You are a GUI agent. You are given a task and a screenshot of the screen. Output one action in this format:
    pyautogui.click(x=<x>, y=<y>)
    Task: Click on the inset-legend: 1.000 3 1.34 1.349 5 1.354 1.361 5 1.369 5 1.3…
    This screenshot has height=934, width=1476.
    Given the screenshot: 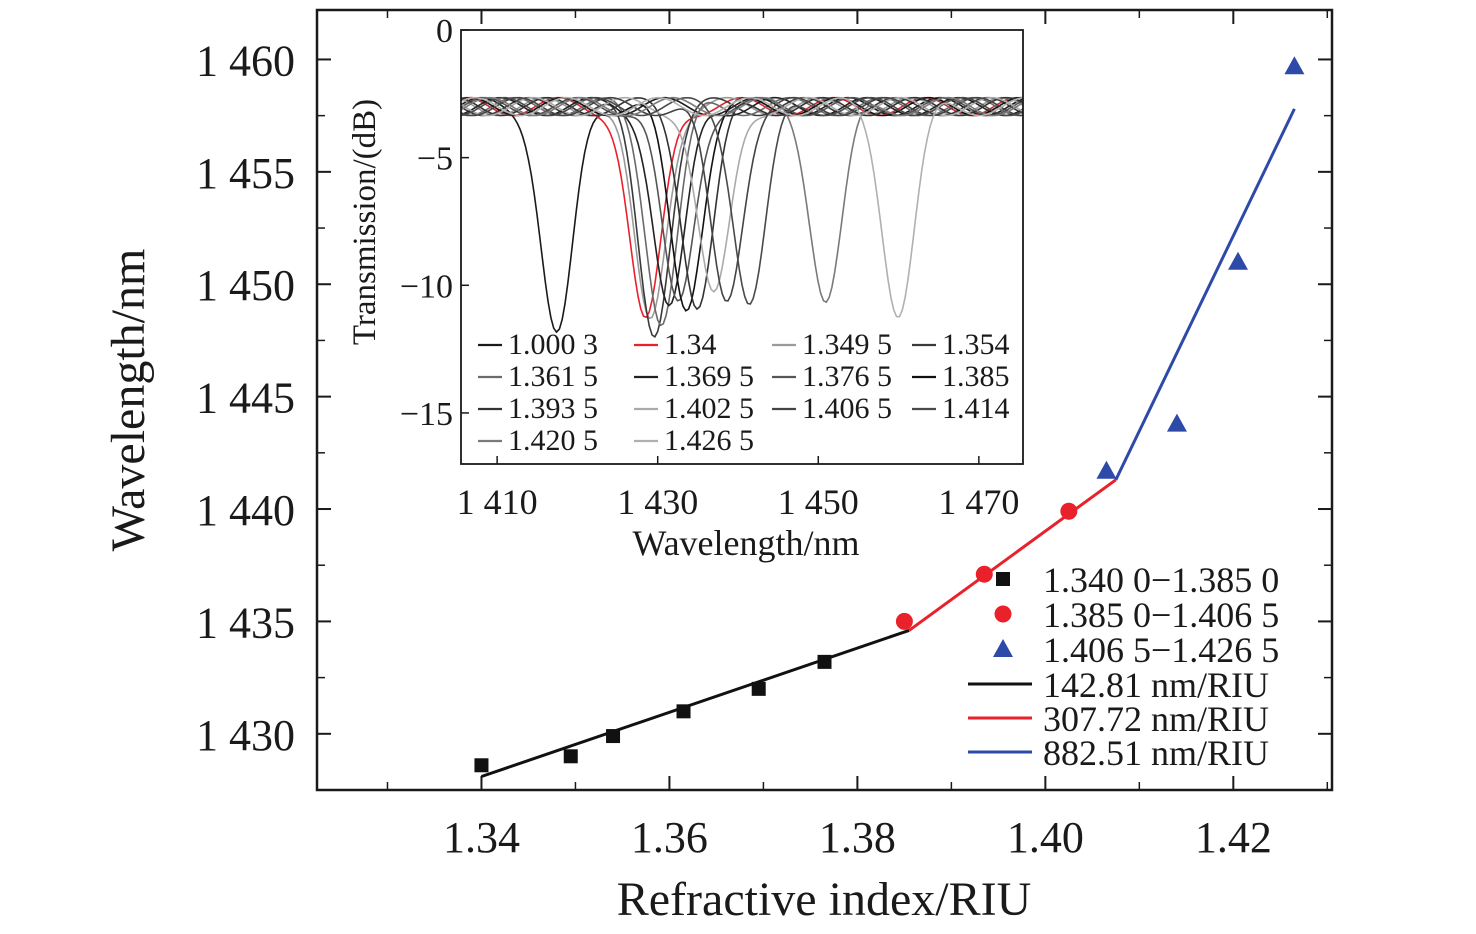 What is the action you would take?
    pyautogui.click(x=744, y=392)
    